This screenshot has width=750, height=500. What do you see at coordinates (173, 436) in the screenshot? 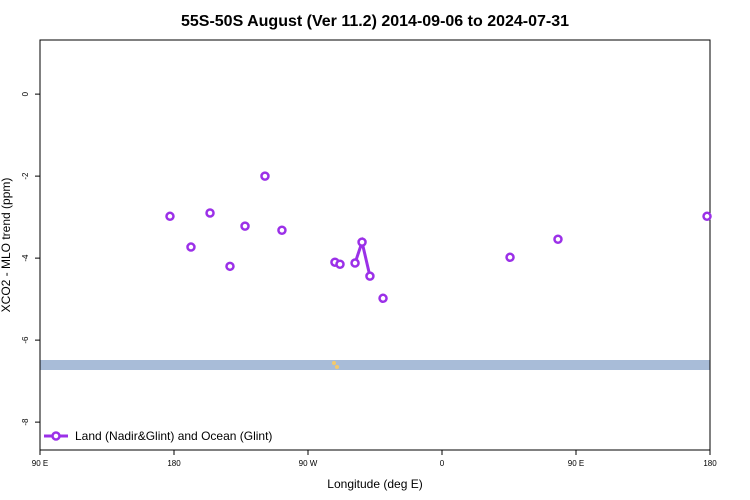
I see `legend-label: Land (Nadir&Glint) and Ocean (Glint)` at bounding box center [173, 436].